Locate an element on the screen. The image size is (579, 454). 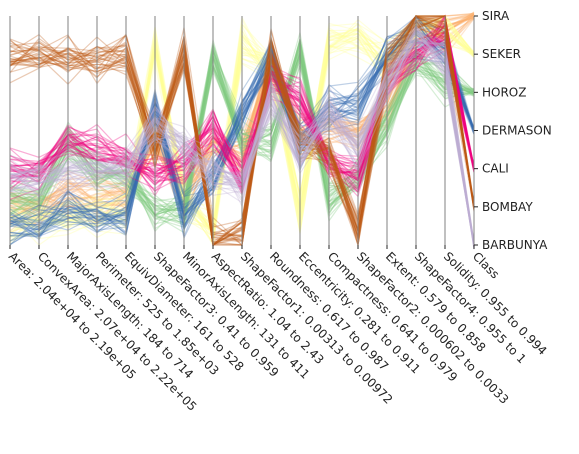
class-tick-label: HOROZ is located at coordinates (504, 92).